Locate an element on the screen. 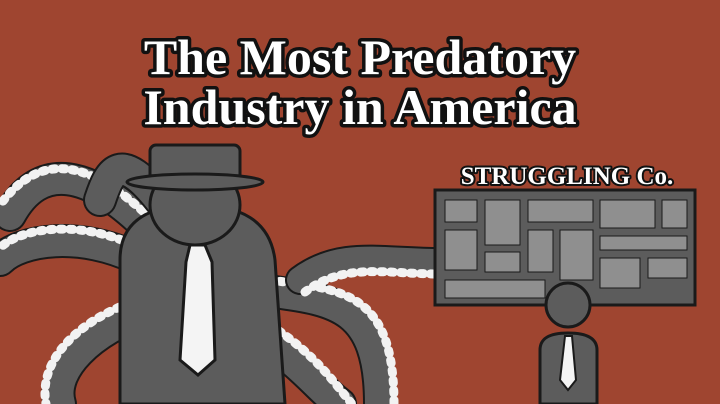 This screenshot has width=720, height=404. title-line-1: The Most Predatory is located at coordinates (360, 57).